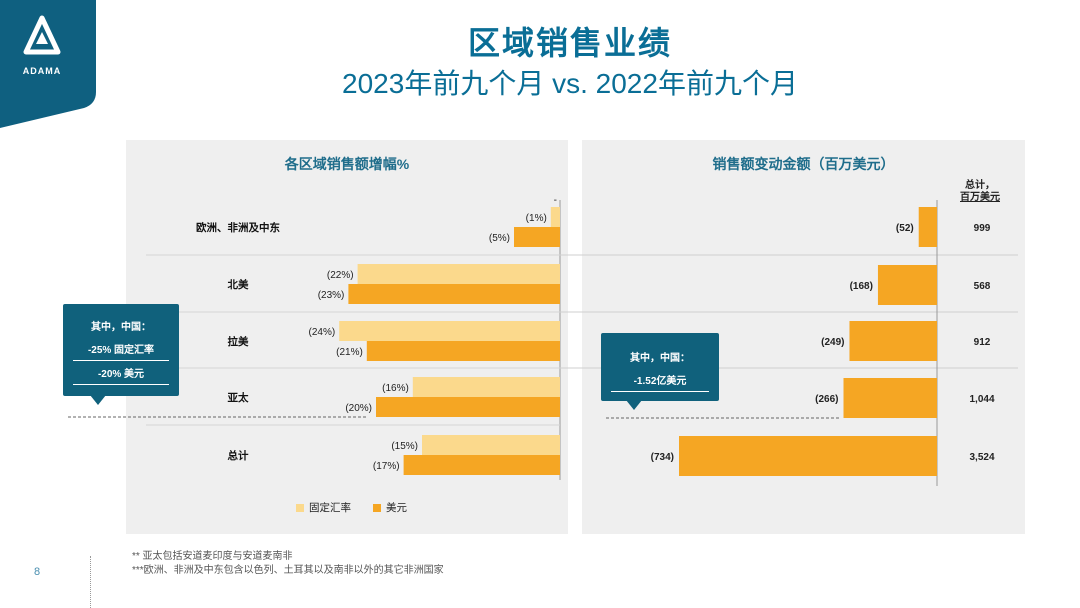  Describe the element at coordinates (832, 342) in the screenshot. I see `data-label-change: (249)` at that location.